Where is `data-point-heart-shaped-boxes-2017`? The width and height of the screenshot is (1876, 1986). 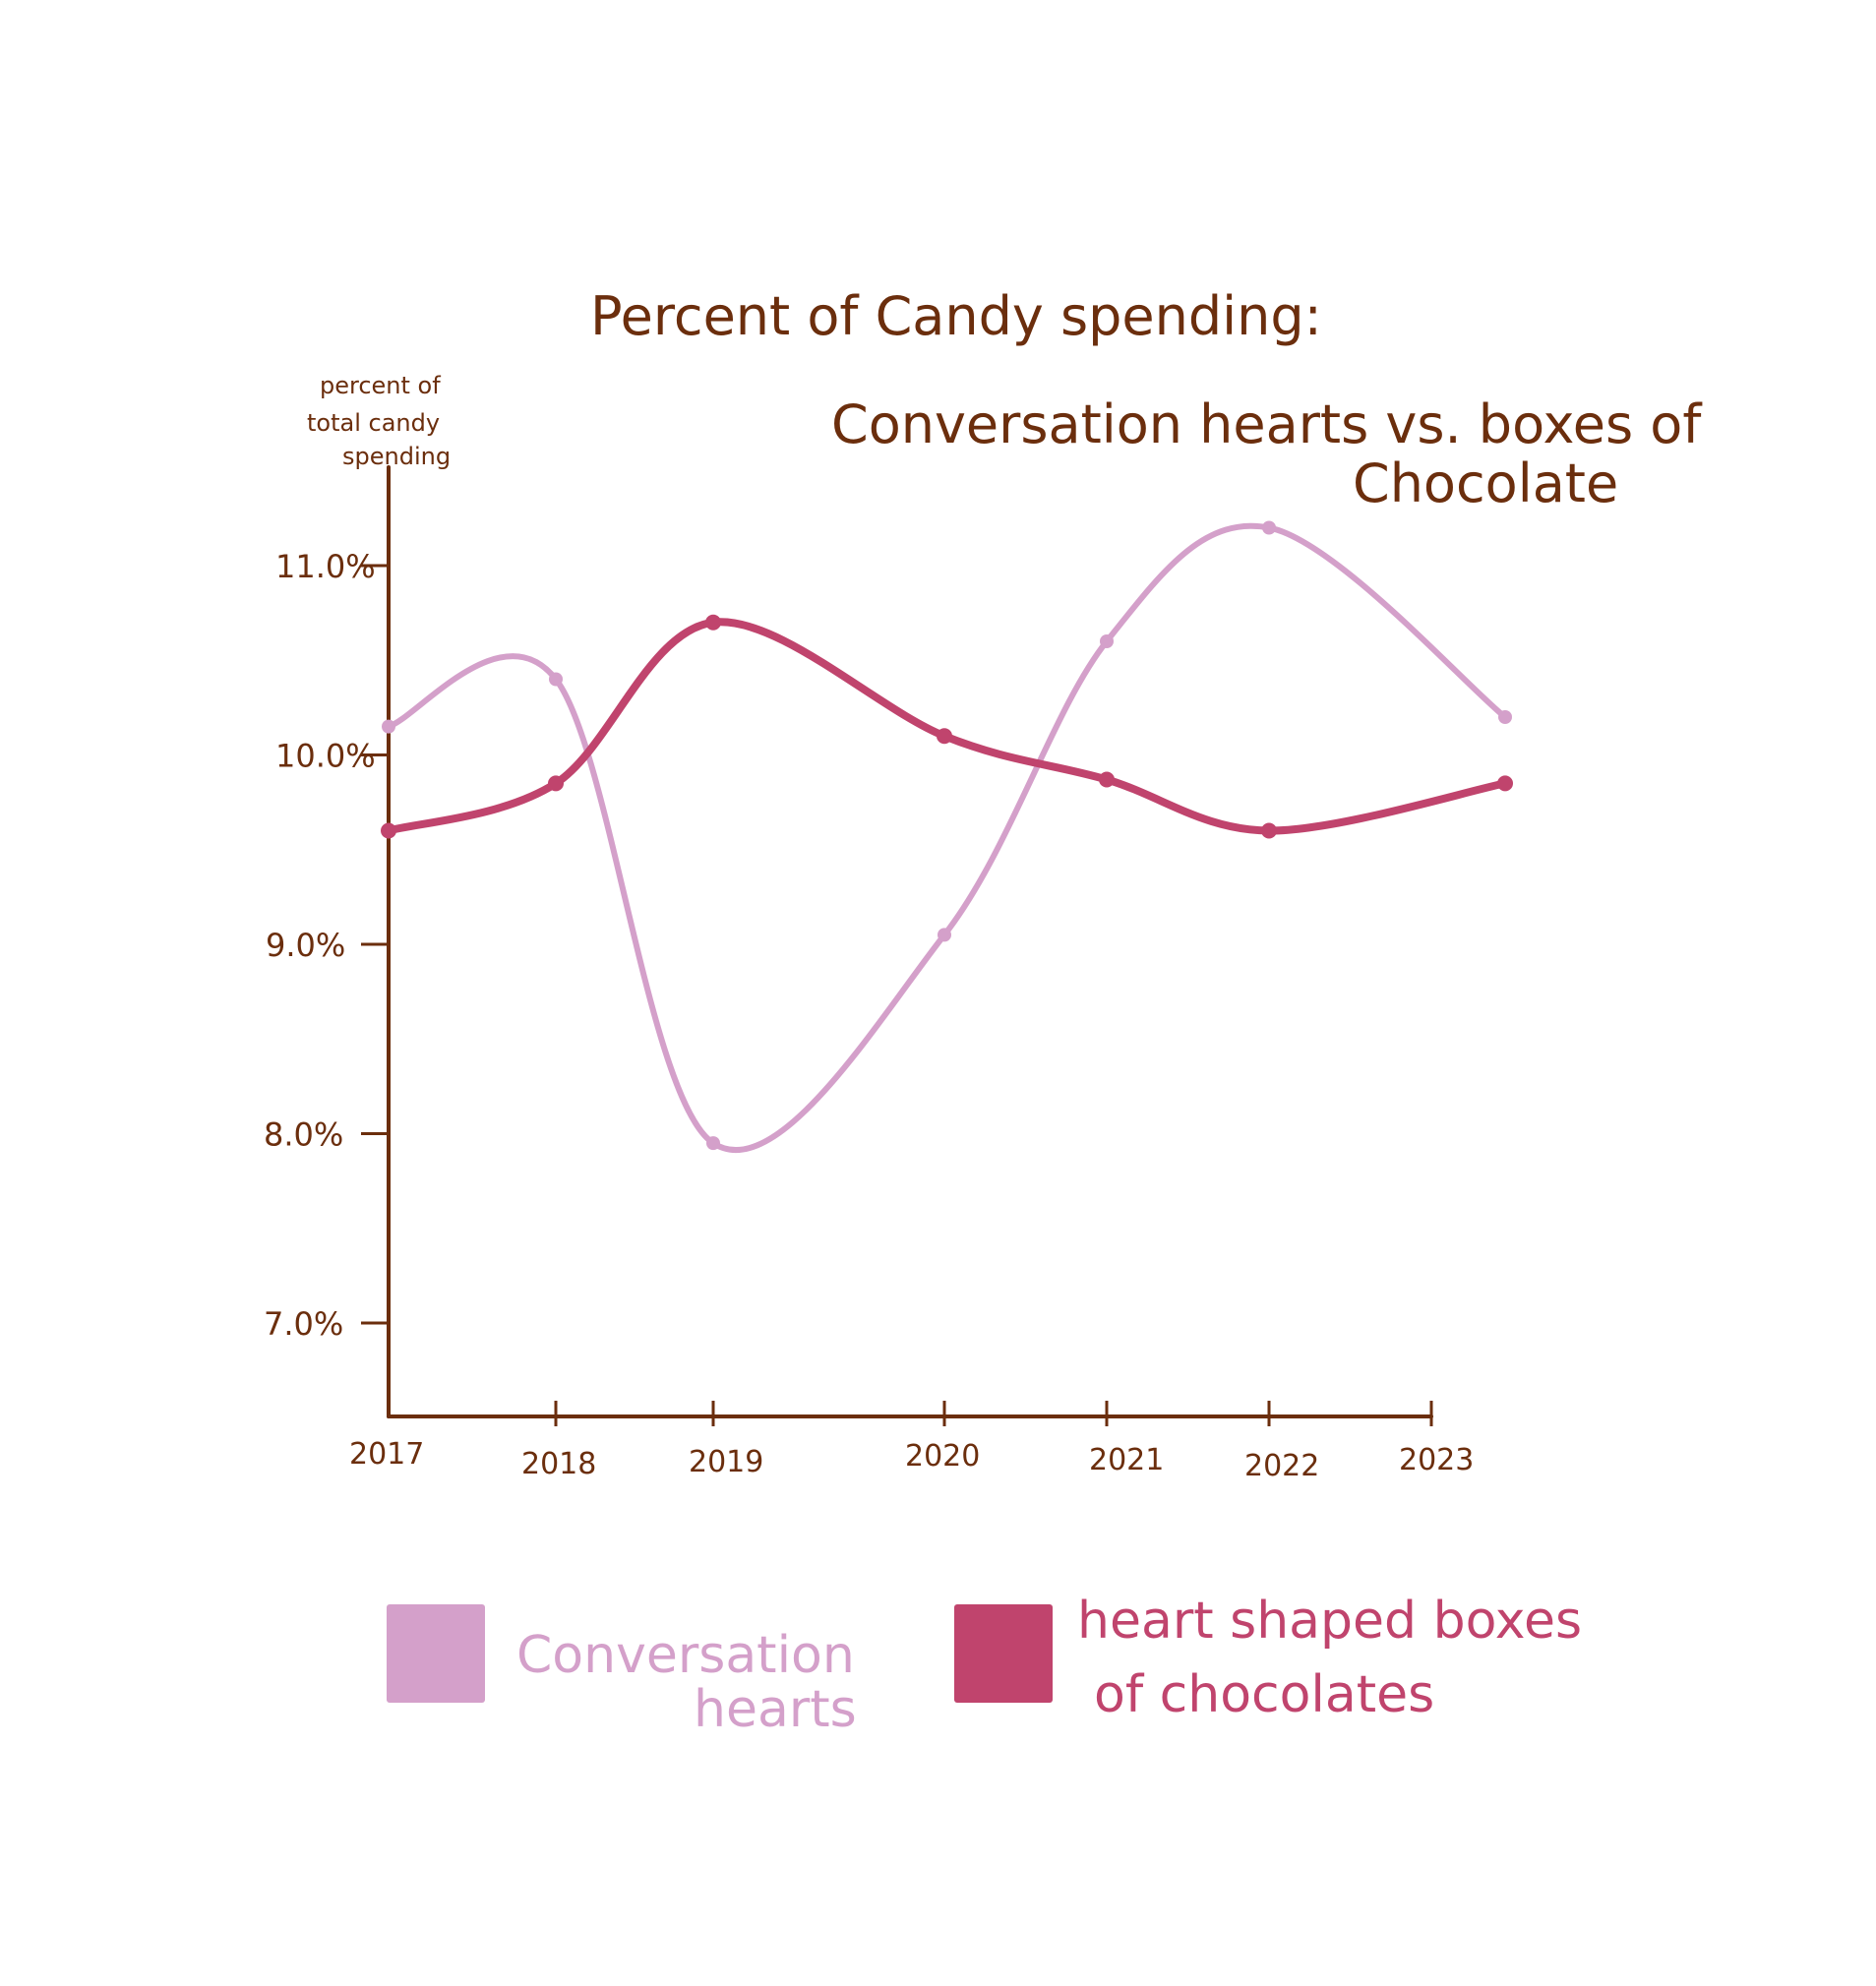
data-point-heart-shaped-boxes-2017 is located at coordinates (388, 830).